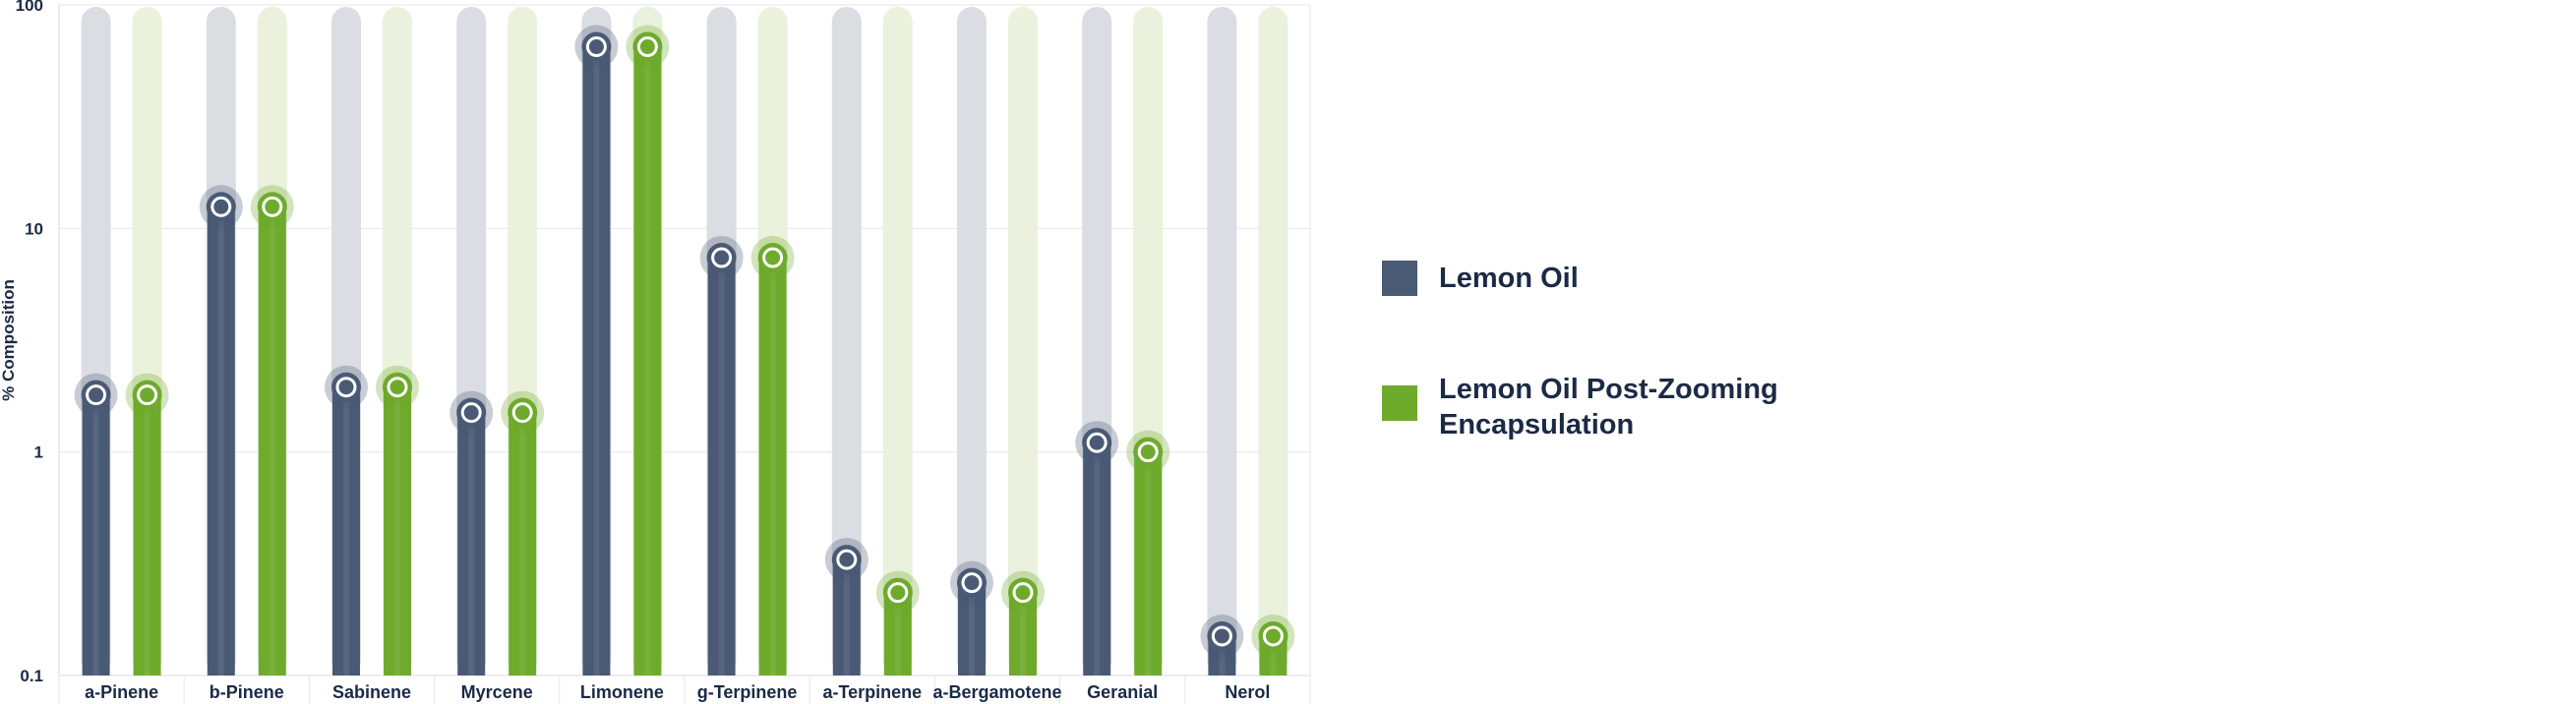 The height and width of the screenshot is (704, 2576). I want to click on legend-label-post-zooming: Lemon Oil Post-Zooming Encapsulation, so click(1609, 407).